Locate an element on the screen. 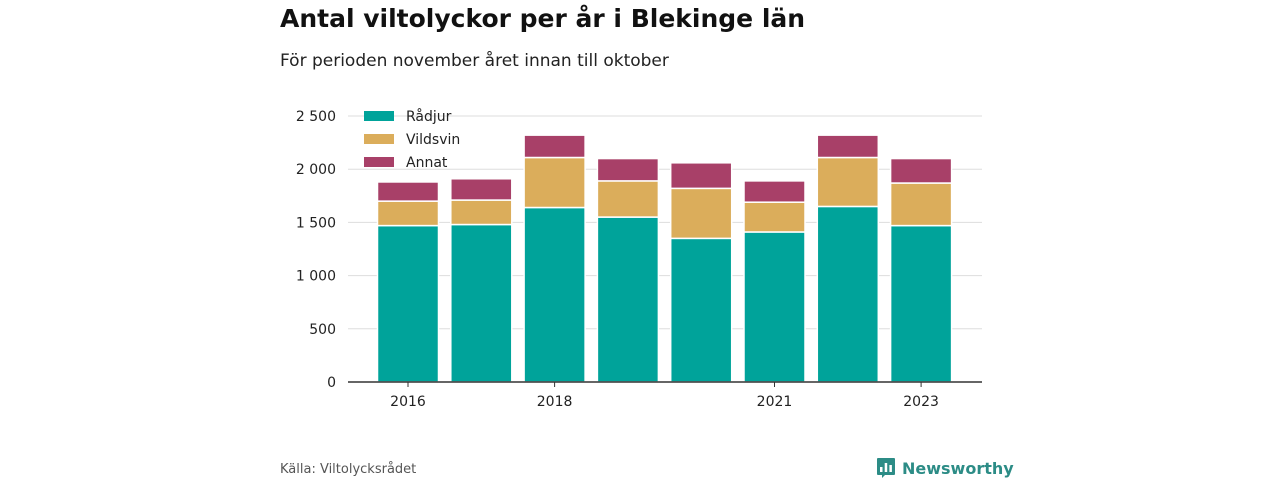 The height and width of the screenshot is (480, 1280). x-tick-label: 2018 is located at coordinates (555, 402).